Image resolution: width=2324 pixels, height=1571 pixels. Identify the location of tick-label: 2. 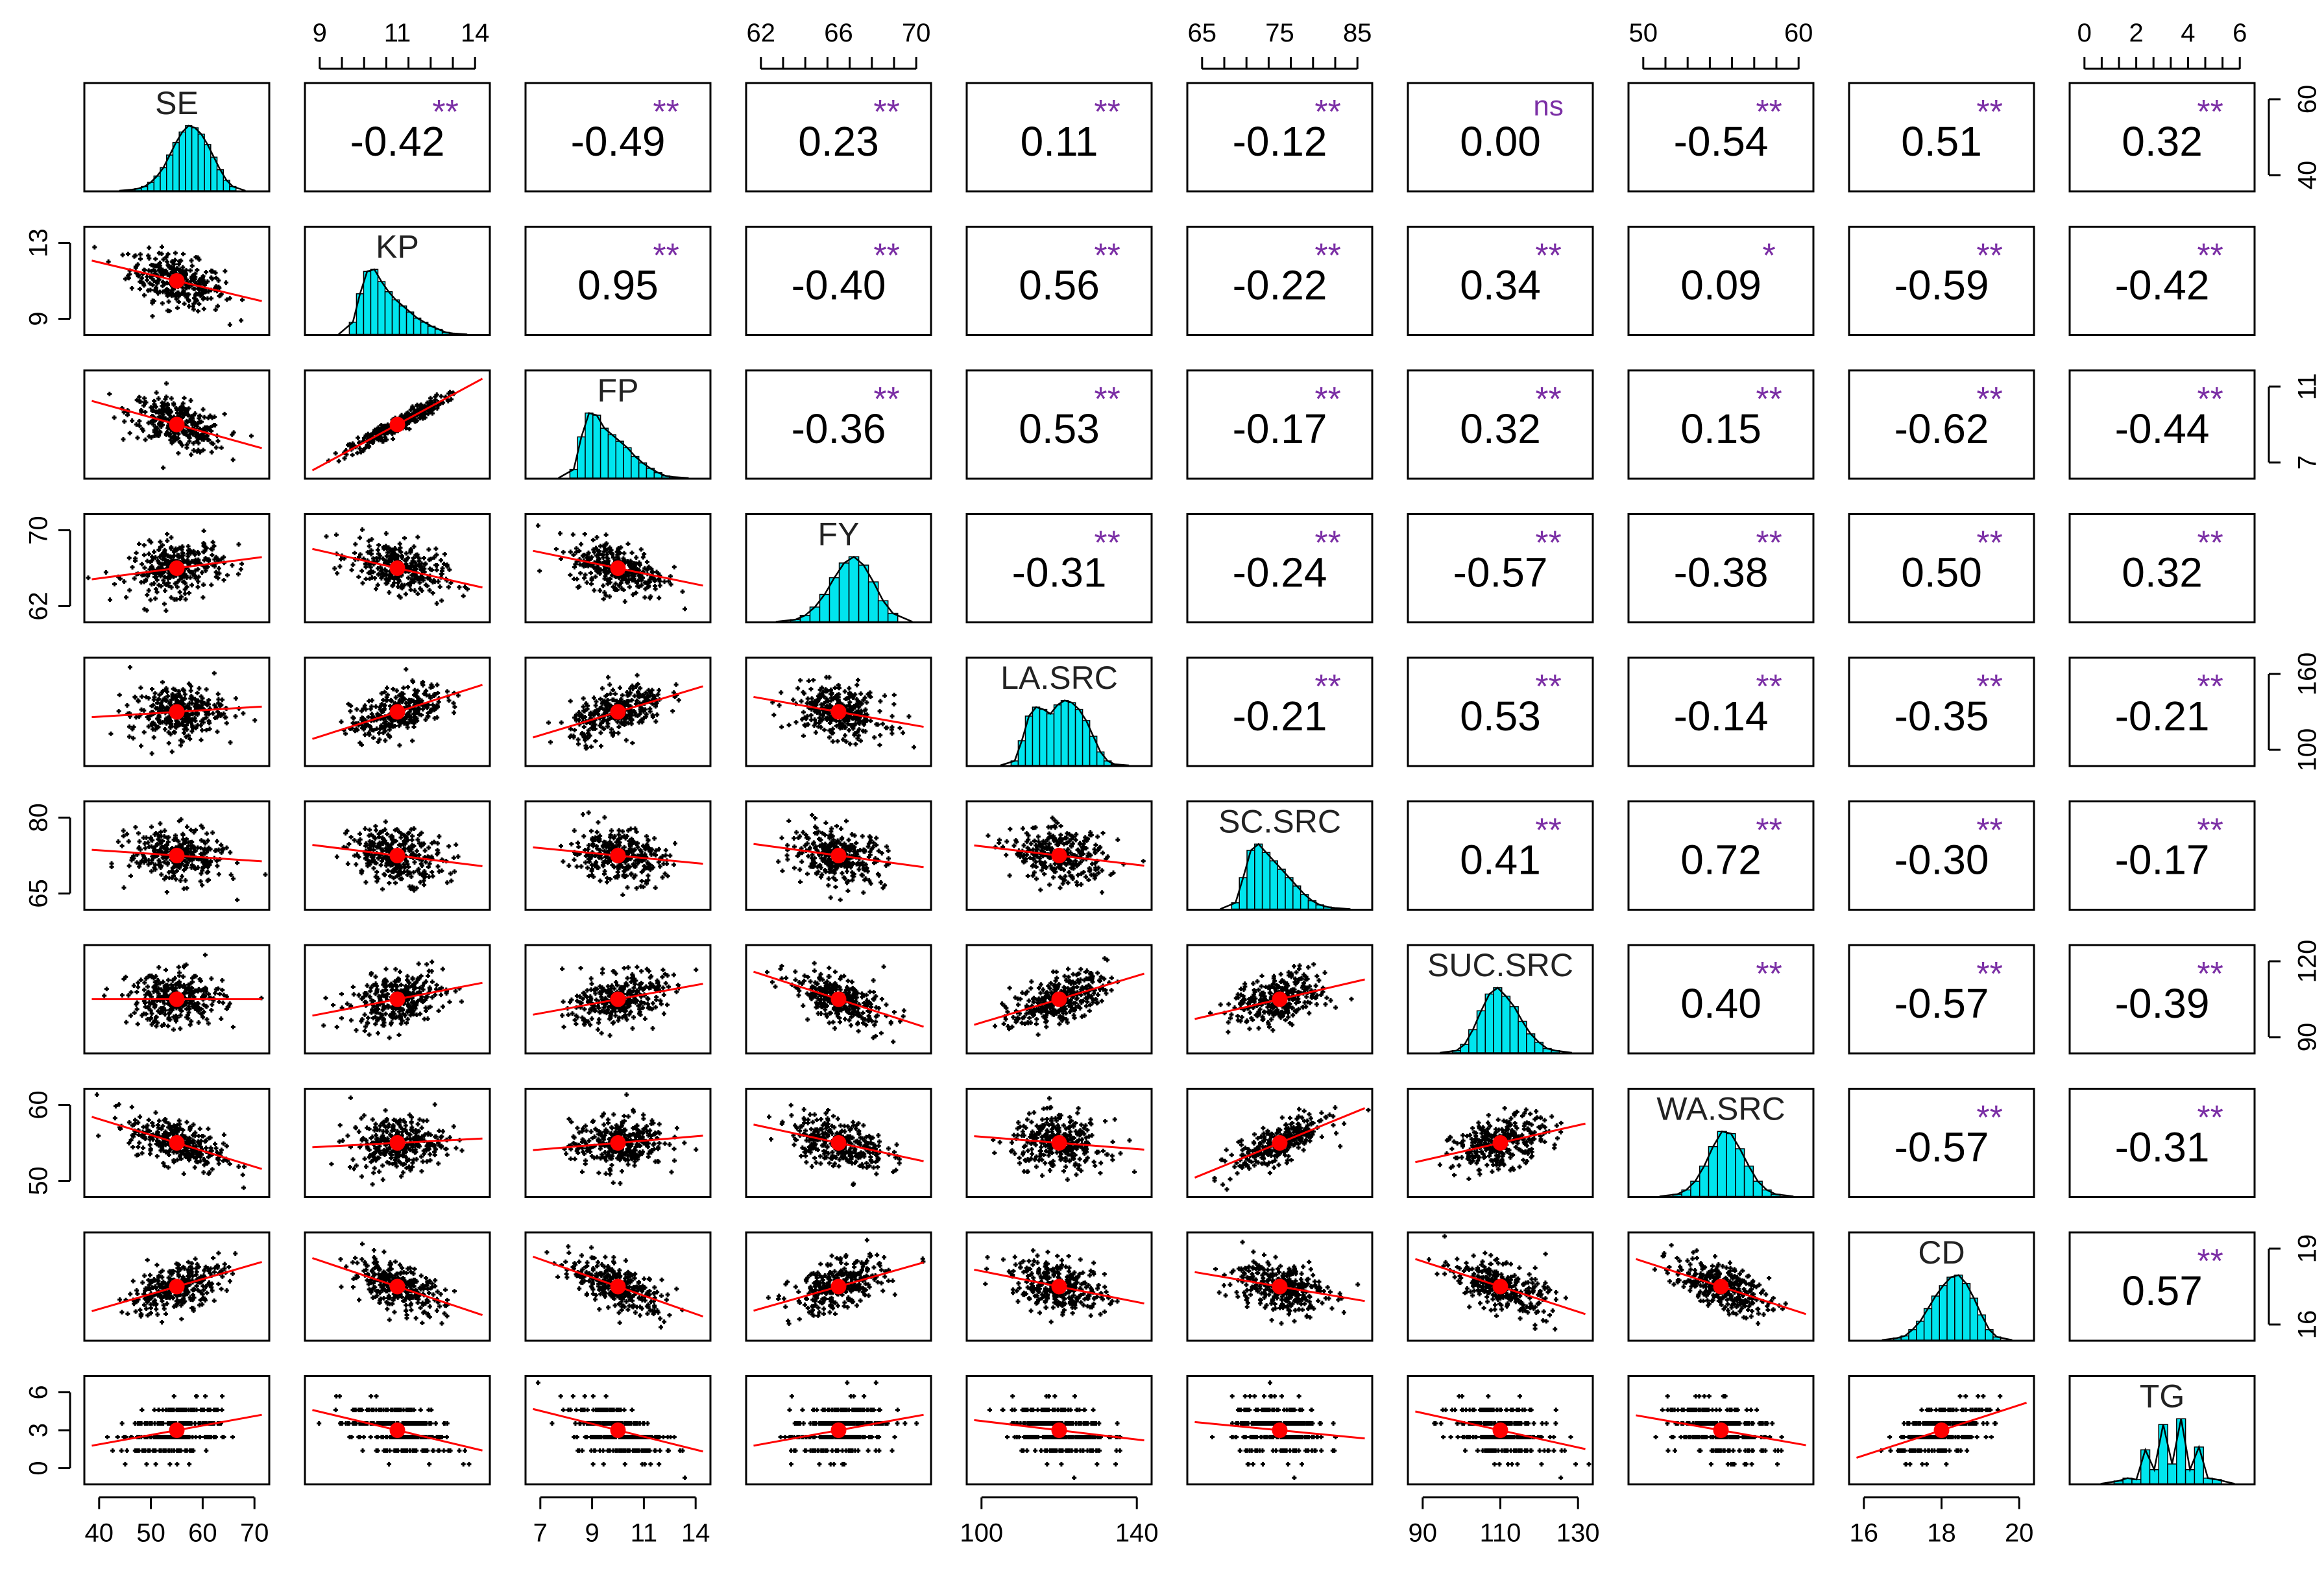
(2136, 33).